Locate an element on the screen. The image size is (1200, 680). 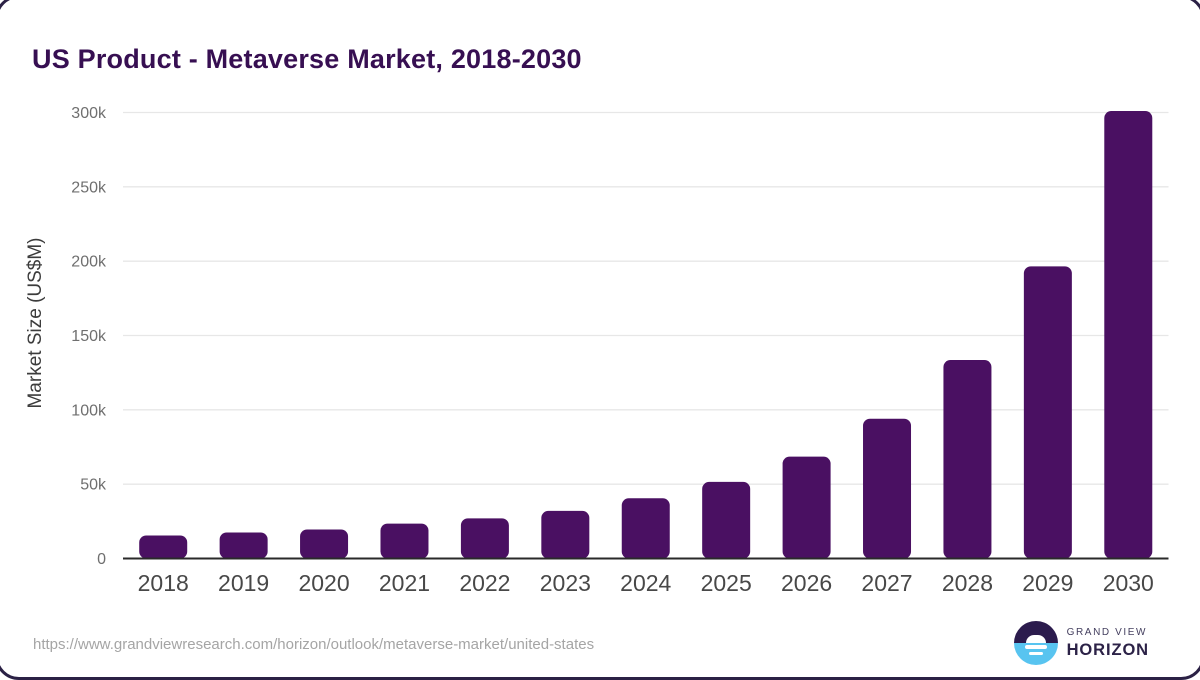
sun-dome-shape is located at coordinates (1035, 639).